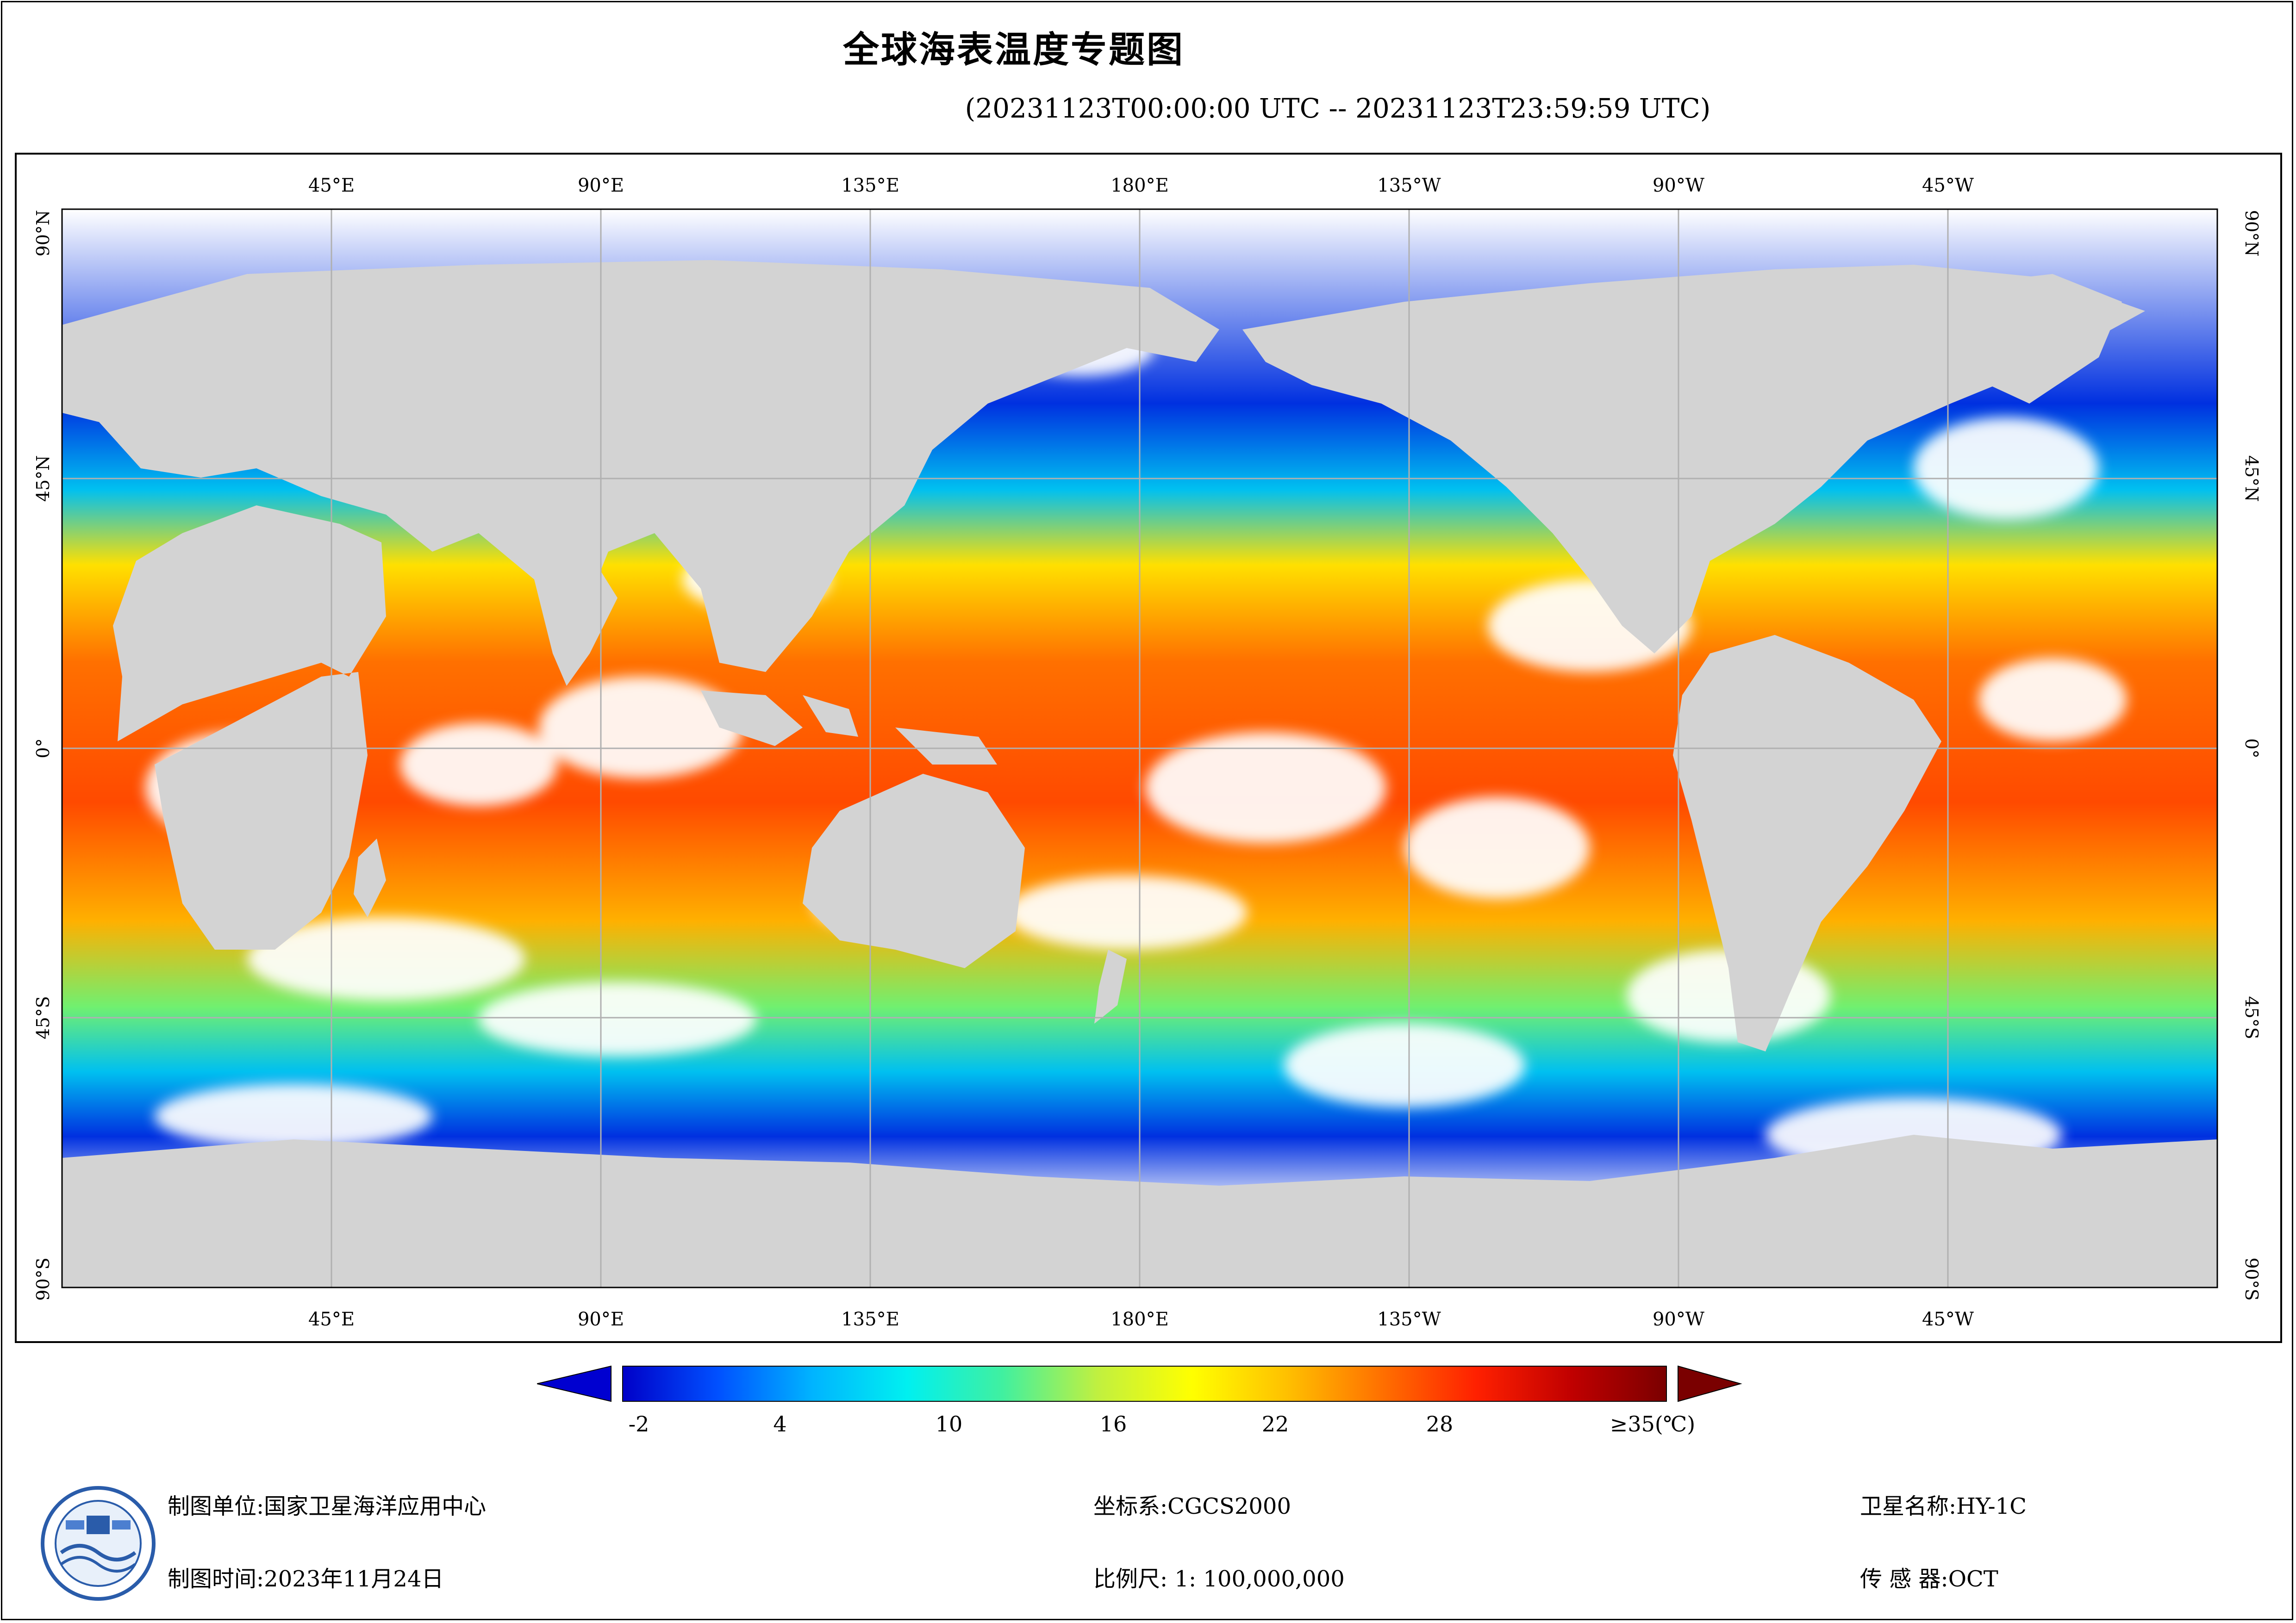 The image size is (2296, 1623). I want to click on colorbar-tick-label: 10, so click(949, 1423).